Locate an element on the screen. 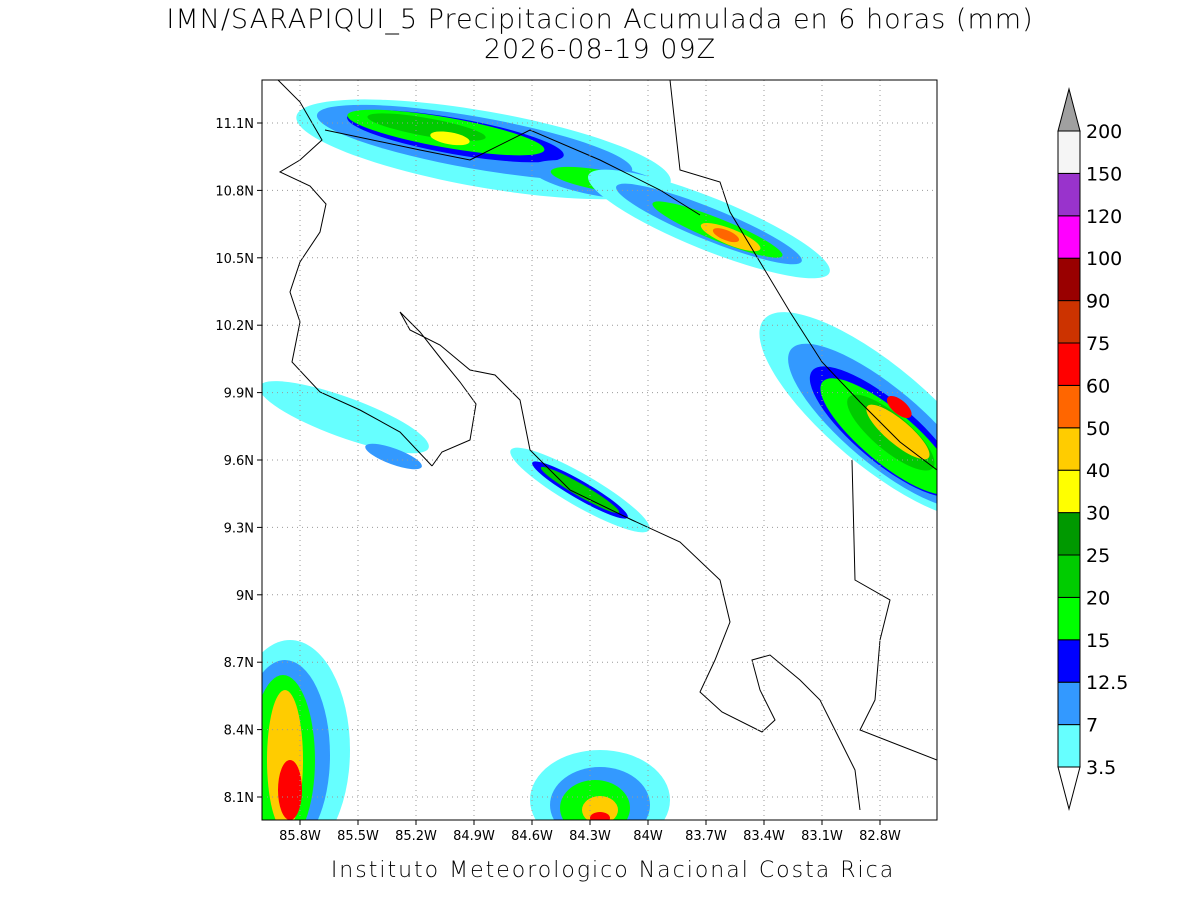 This screenshot has height=904, width=1200. map-subtitle: 2026-08-19 09Z is located at coordinates (600, 49).